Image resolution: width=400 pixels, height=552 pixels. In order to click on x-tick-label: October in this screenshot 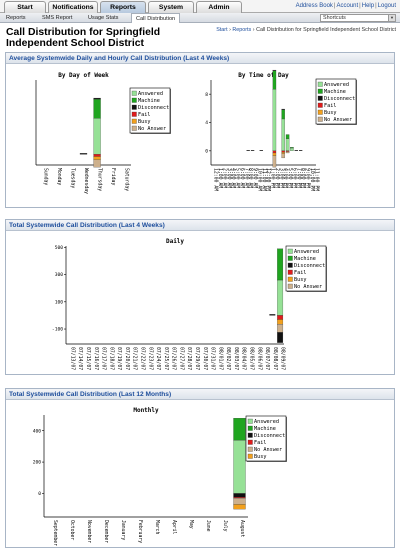, I will do `click(72, 530)`.